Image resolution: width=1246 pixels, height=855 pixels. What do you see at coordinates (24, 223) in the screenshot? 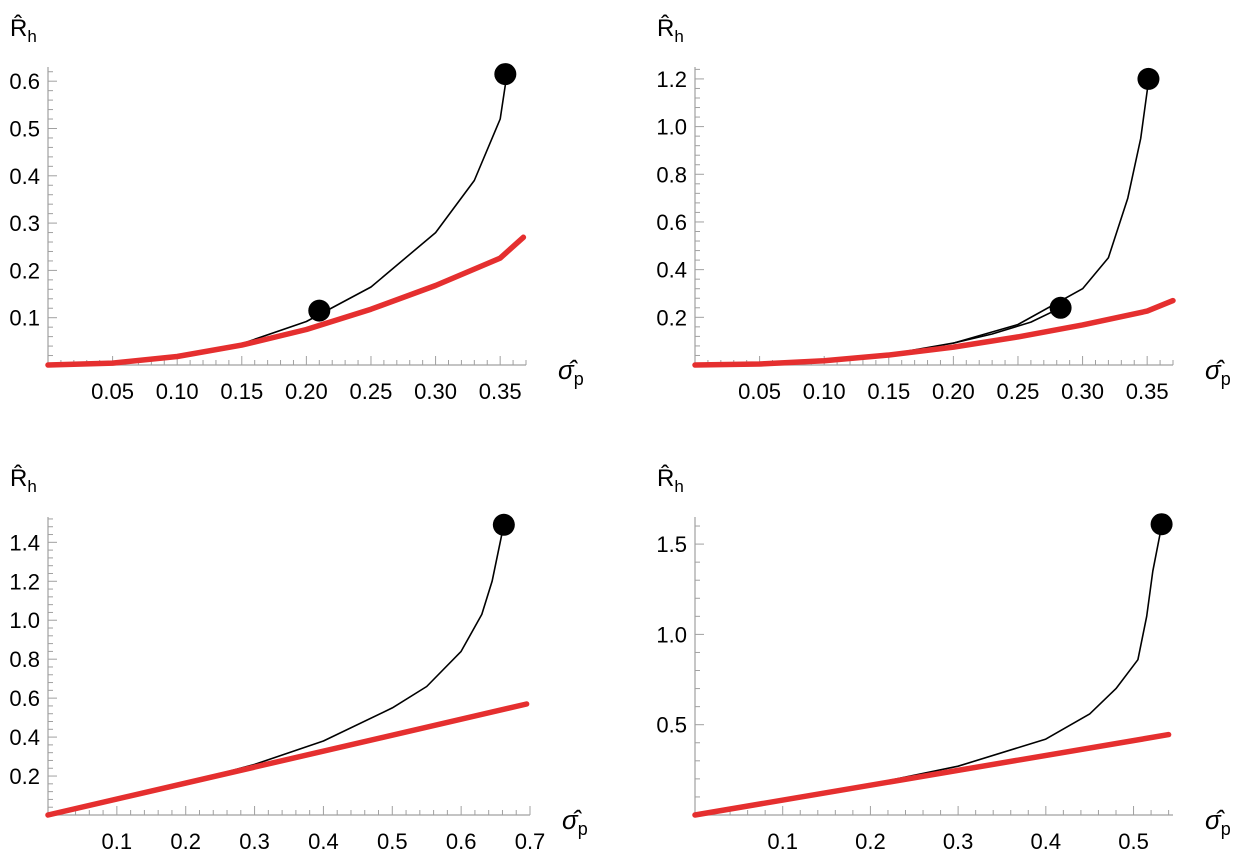
I see `y-tick-label: 0.3` at bounding box center [24, 223].